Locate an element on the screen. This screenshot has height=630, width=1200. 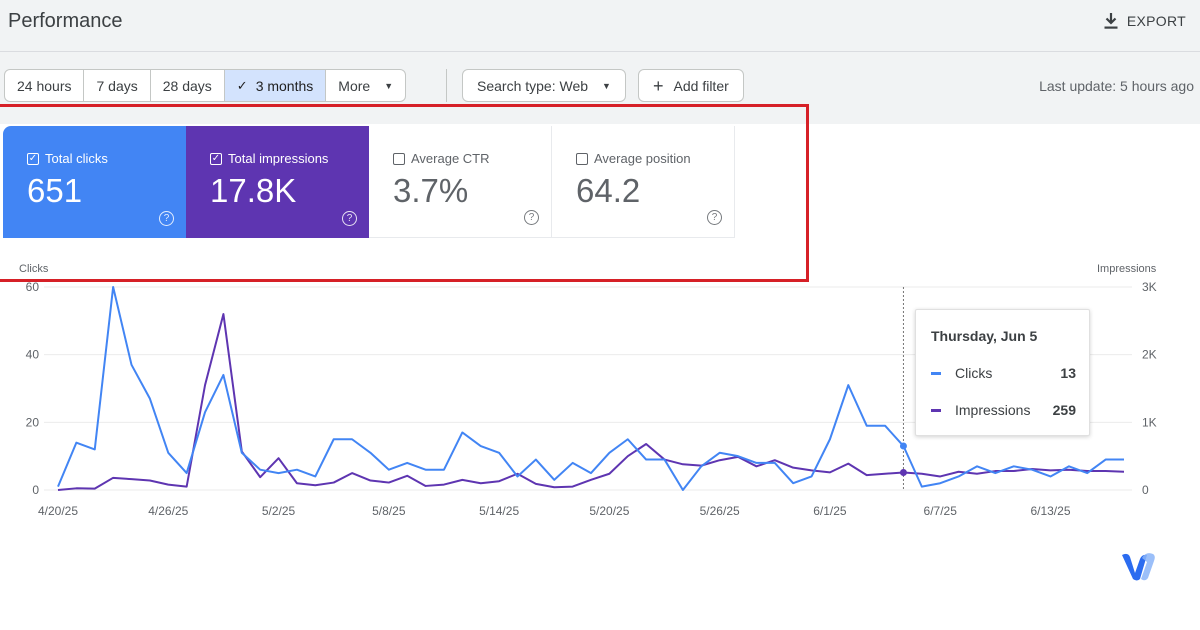
legend-swatch-impressions is located at coordinates (936, 410).